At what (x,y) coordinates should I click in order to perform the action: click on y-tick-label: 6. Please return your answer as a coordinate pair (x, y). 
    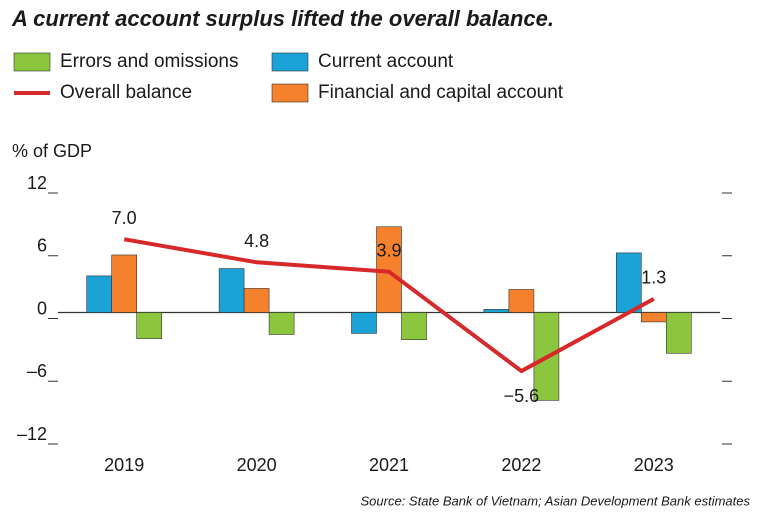
    Looking at the image, I should click on (42, 246).